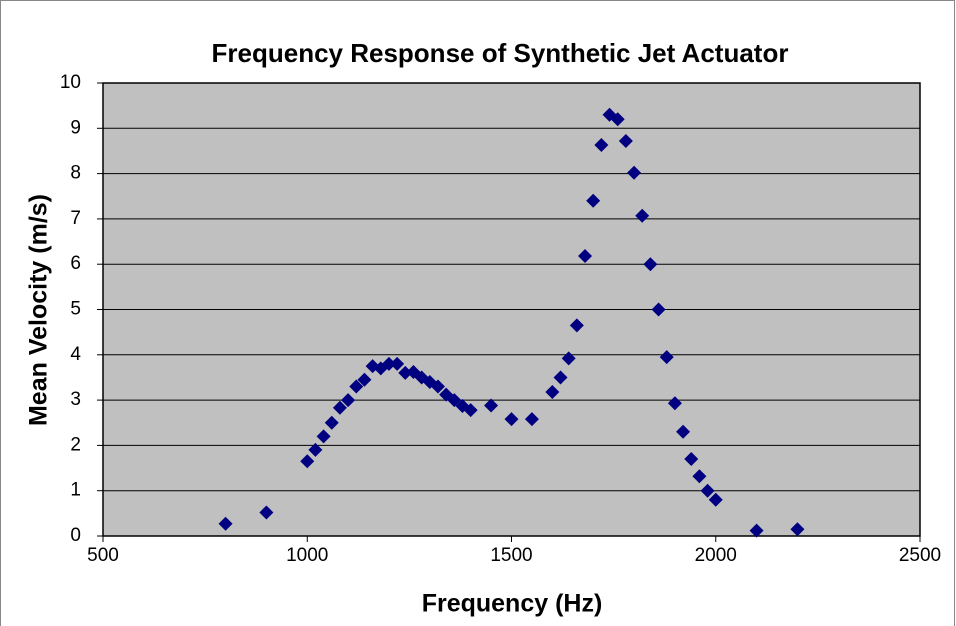 The height and width of the screenshot is (626, 956). What do you see at coordinates (75, 490) in the screenshot?
I see `y-tick-label: 1` at bounding box center [75, 490].